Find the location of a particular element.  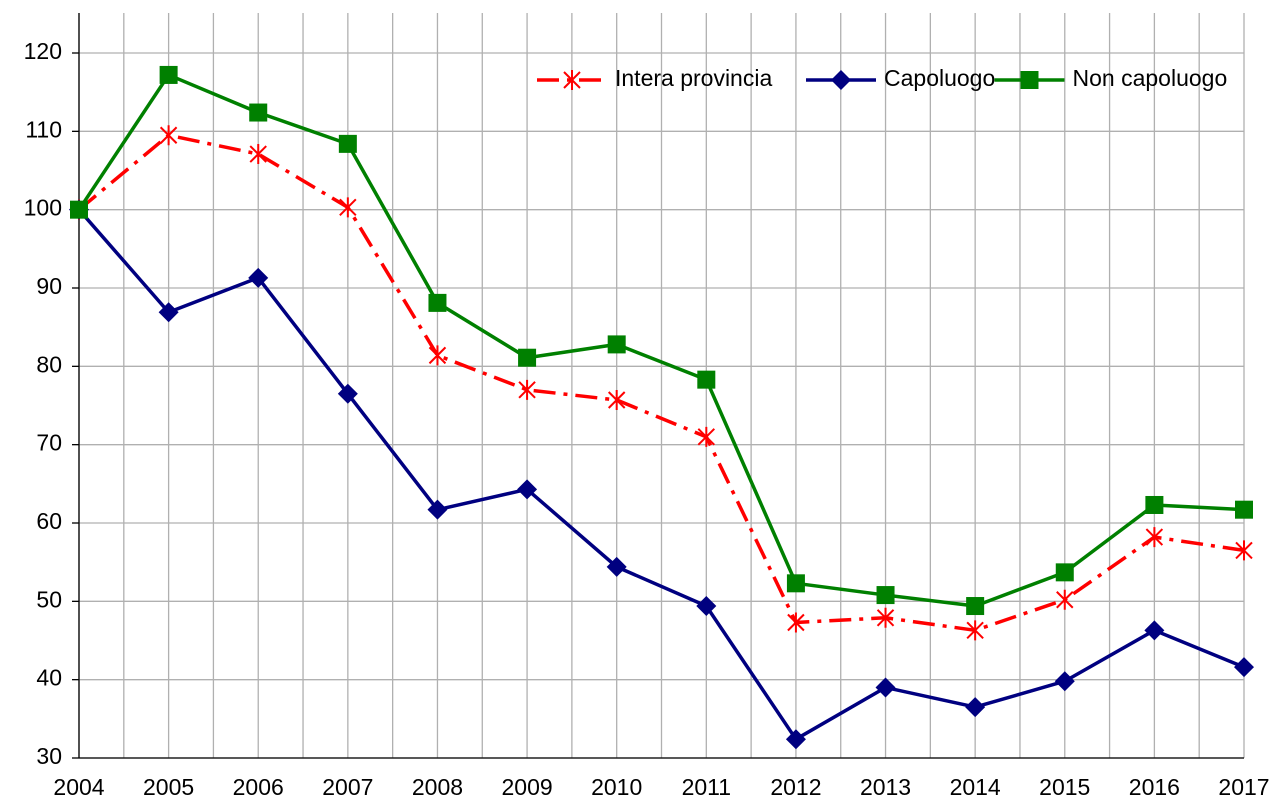

x-tick-label: 2017 is located at coordinates (1243, 787).